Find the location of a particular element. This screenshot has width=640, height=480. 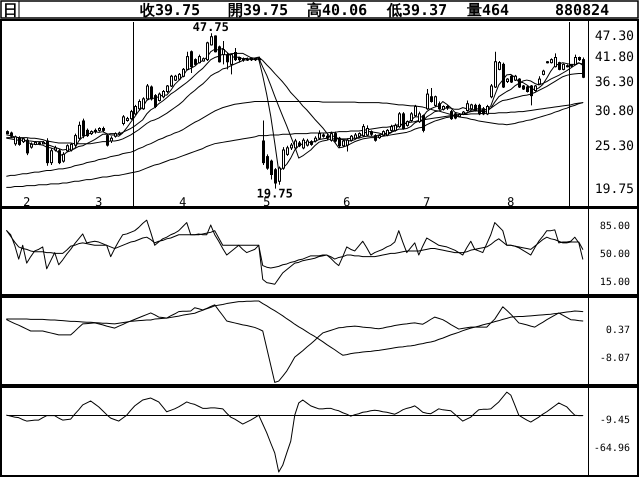

text: 高40.06 is located at coordinates (337, 10).